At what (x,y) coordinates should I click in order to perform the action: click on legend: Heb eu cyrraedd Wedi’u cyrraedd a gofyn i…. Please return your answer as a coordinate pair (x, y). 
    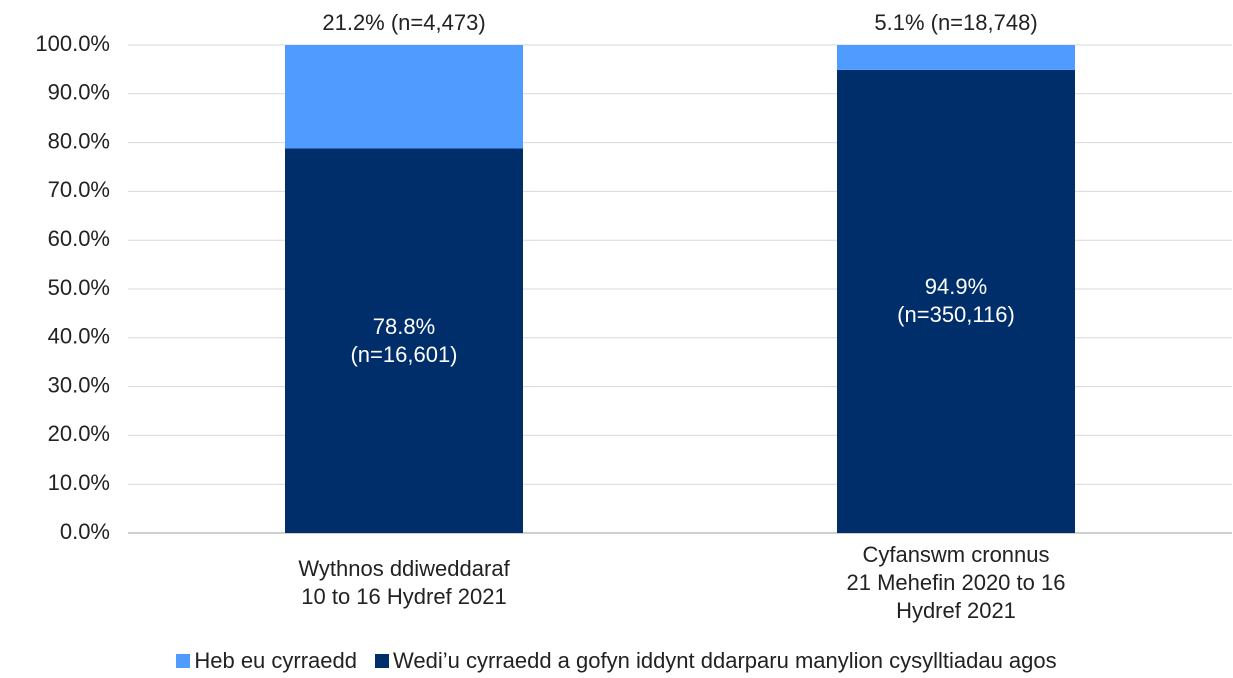
    Looking at the image, I should click on (616, 661).